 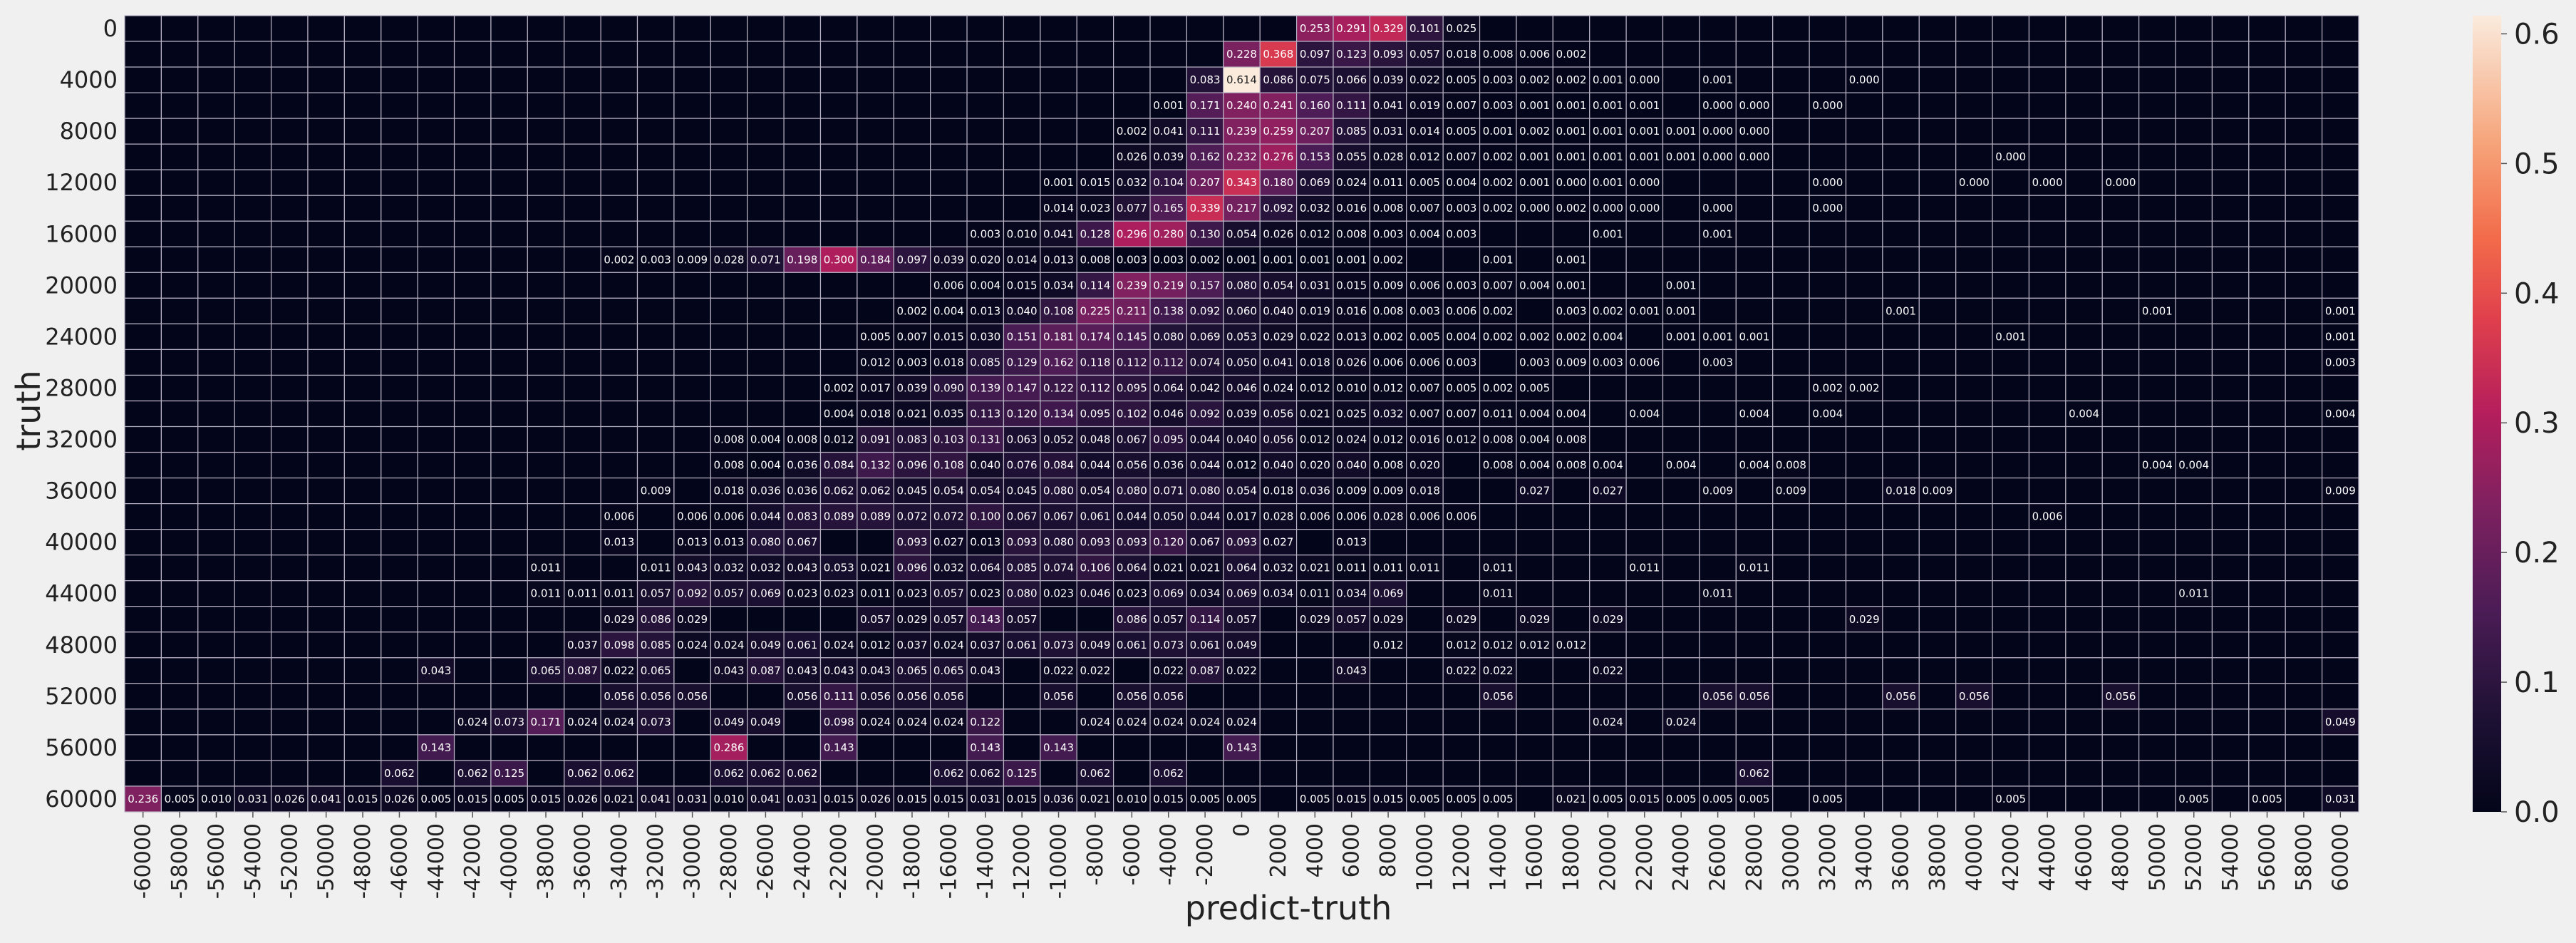 What do you see at coordinates (509, 861) in the screenshot?
I see `x-tick-label: -40000` at bounding box center [509, 861].